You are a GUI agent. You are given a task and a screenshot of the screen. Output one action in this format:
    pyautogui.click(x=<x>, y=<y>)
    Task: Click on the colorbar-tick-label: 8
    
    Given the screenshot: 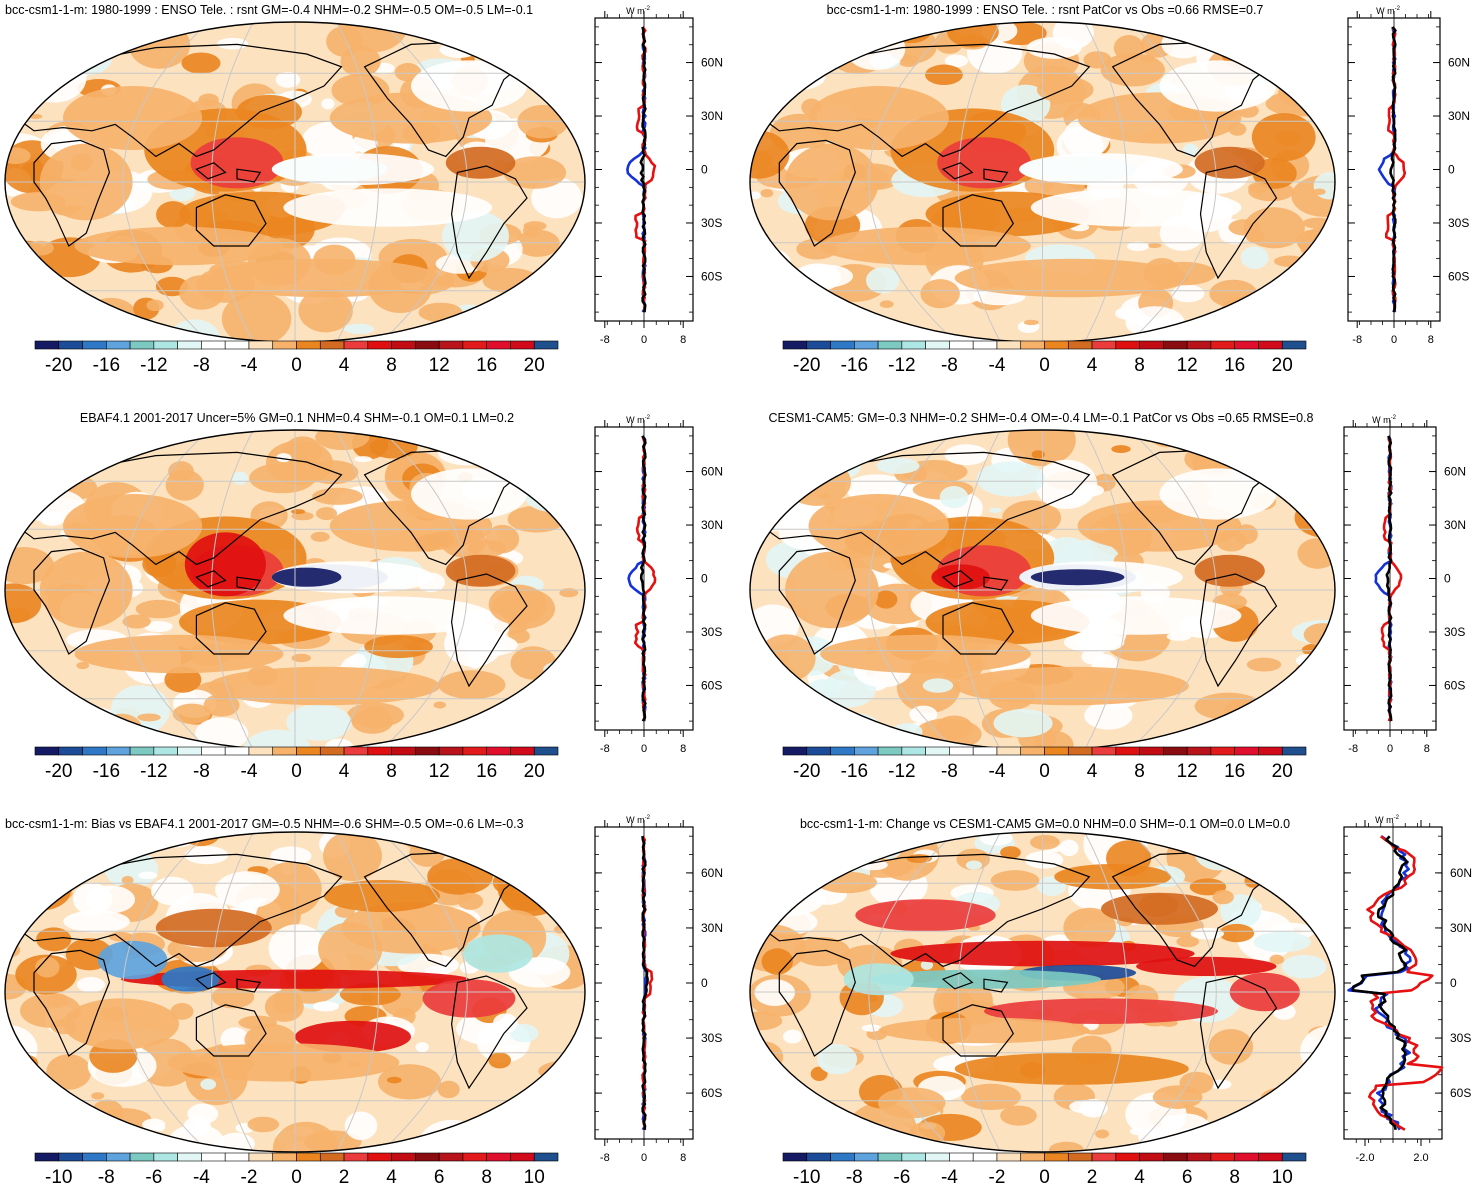 What is the action you would take?
    pyautogui.click(x=1139, y=771)
    